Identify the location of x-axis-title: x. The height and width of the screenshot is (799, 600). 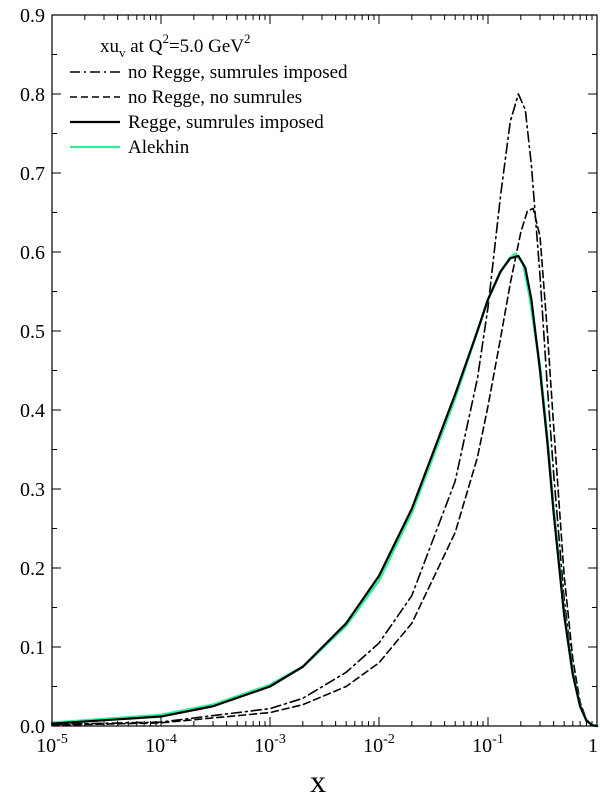
(318, 781).